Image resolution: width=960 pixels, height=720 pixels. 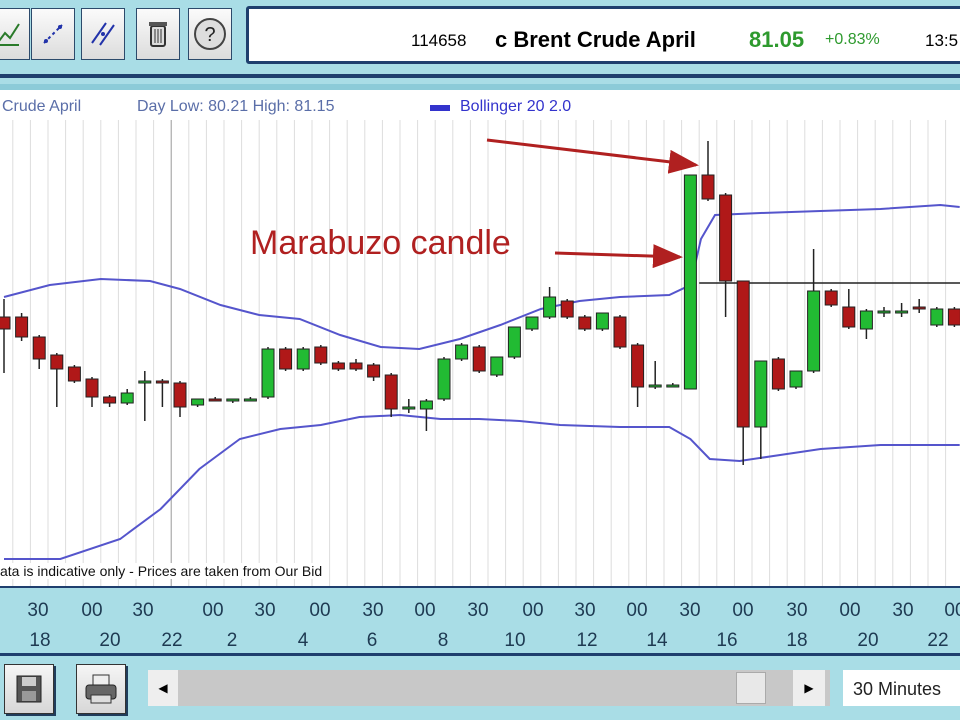 What do you see at coordinates (727, 640) in the screenshot?
I see `hour-tick-label: 16` at bounding box center [727, 640].